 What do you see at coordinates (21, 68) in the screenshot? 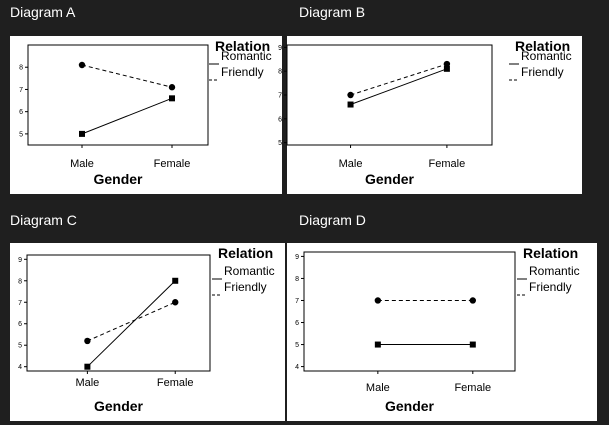
I see `diagram-a-y-tick-label: 8` at bounding box center [21, 68].